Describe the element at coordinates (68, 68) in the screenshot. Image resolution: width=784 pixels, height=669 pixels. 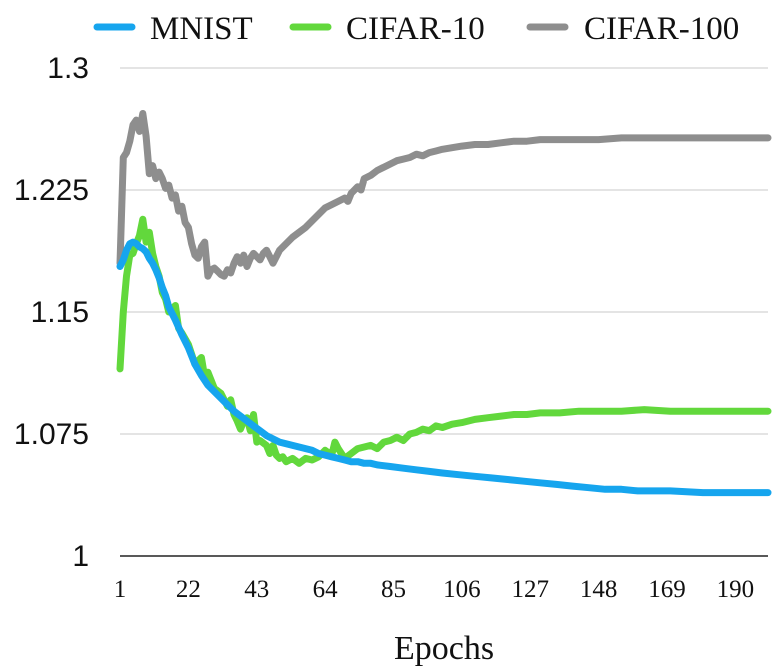
I see `y-tick-label-4: 1.3` at that location.